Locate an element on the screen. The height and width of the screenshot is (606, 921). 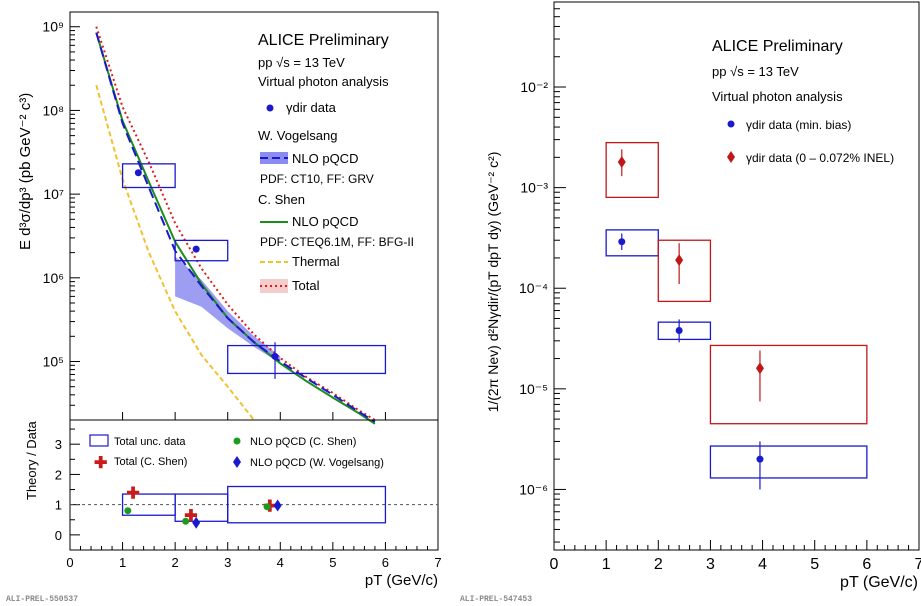
left-bottom-legend-diamond-marker is located at coordinates (237, 462).